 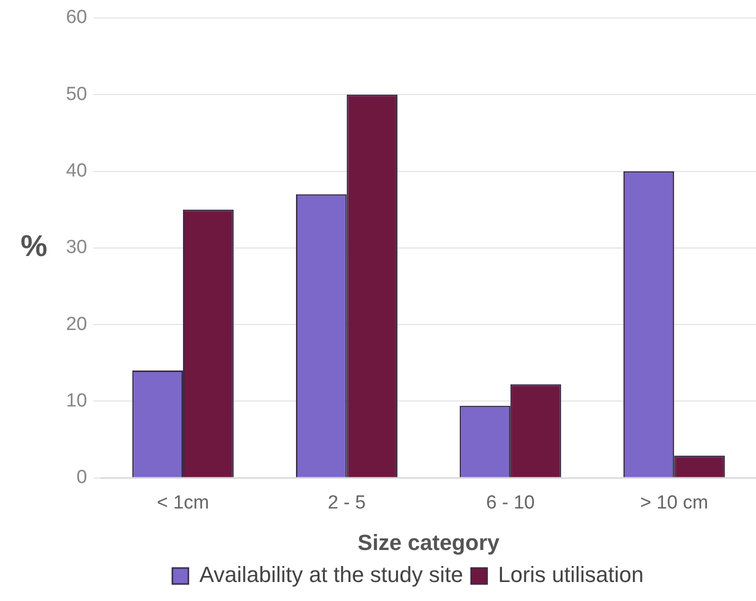 I want to click on x-tick-label: 2 - 5, so click(x=347, y=503).